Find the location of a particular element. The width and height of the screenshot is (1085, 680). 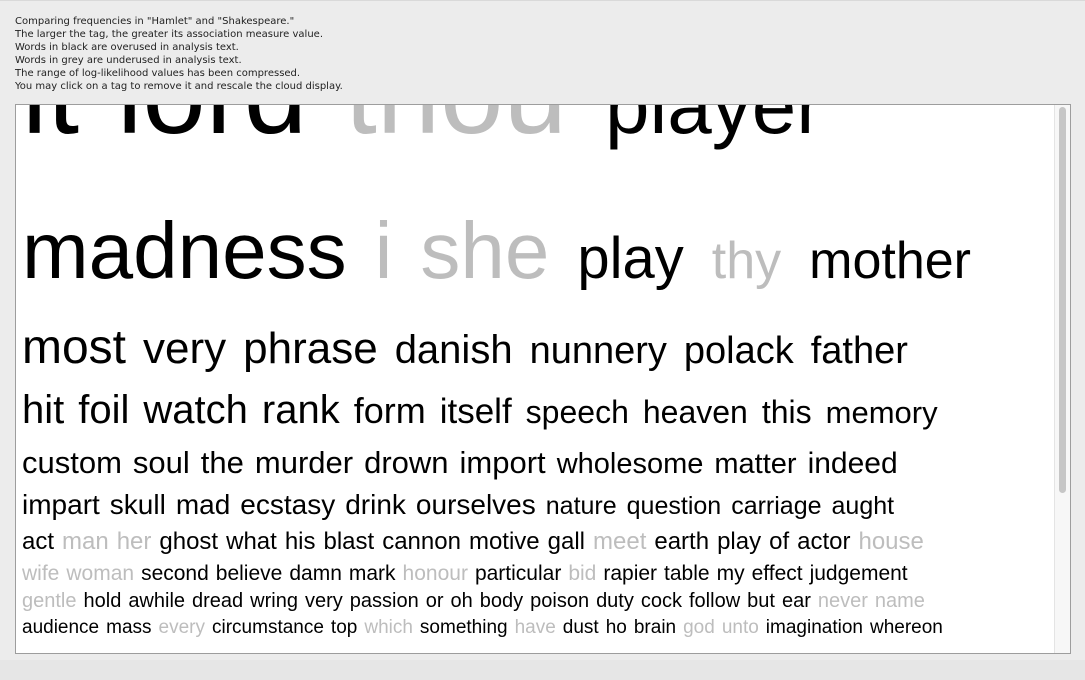

tag-earth: earth is located at coordinates (682, 542).